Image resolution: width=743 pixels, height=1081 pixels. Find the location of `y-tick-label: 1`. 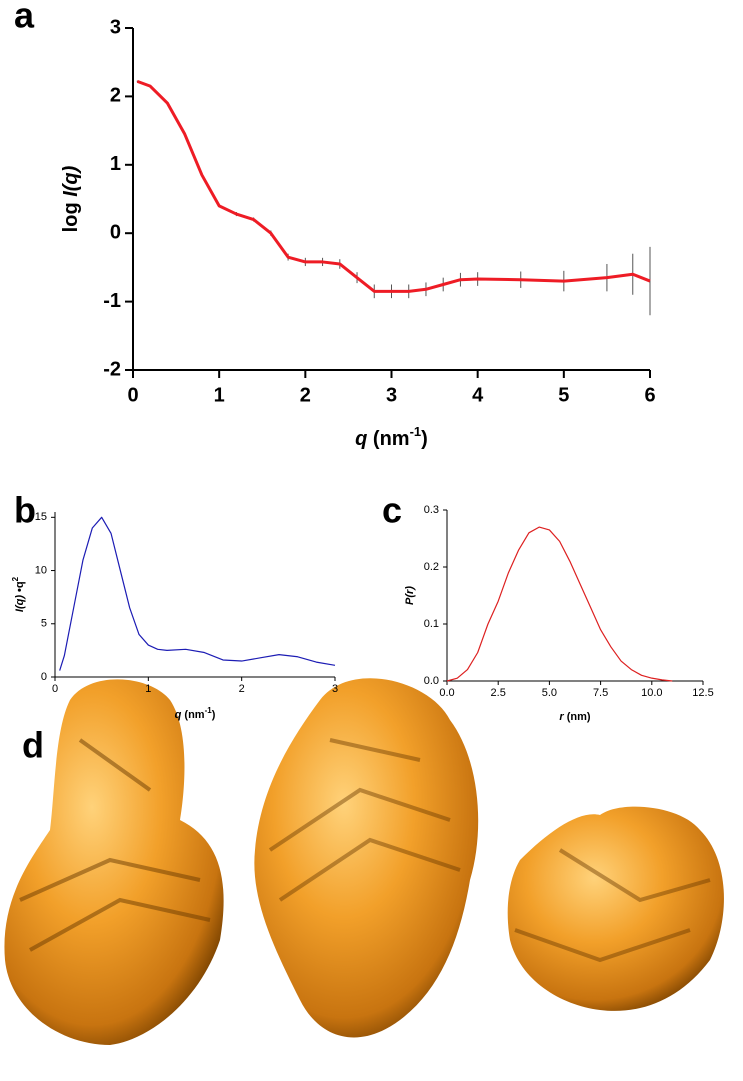

y-tick-label: 1 is located at coordinates (115, 164).